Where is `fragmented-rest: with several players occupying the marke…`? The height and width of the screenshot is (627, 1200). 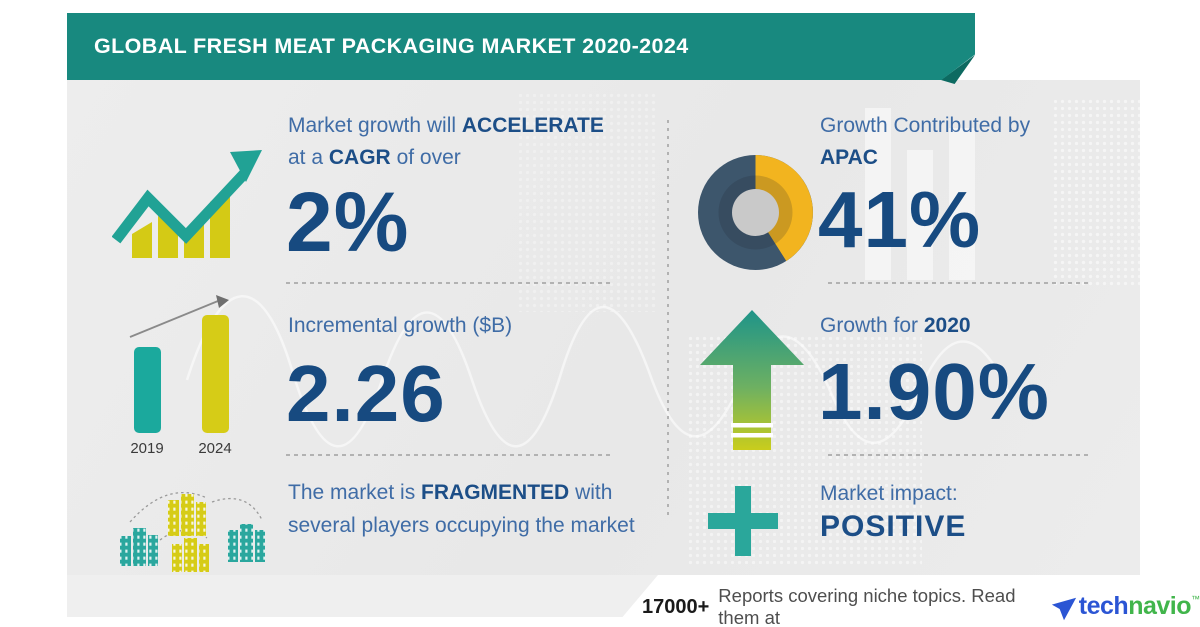 fragmented-rest: with several players occupying the marke… is located at coordinates (461, 509).